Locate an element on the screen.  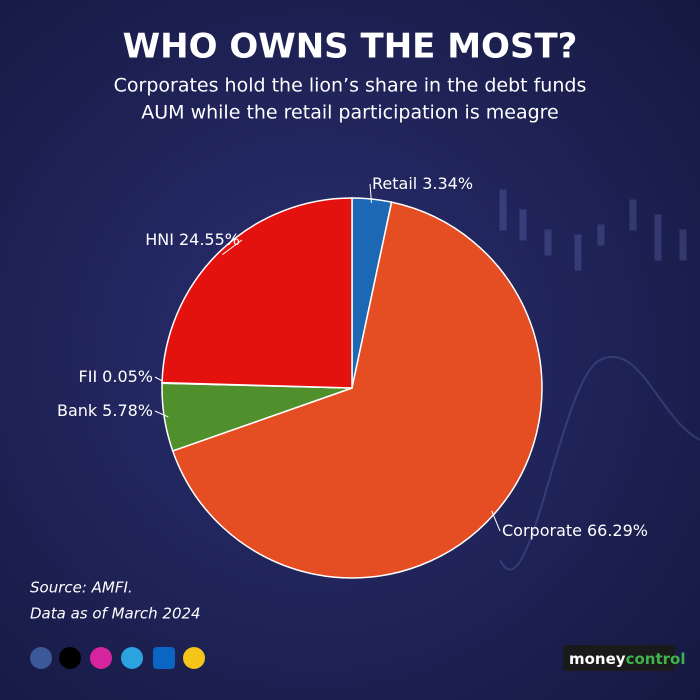
slice-label: Bank 5.78% is located at coordinates (105, 410).